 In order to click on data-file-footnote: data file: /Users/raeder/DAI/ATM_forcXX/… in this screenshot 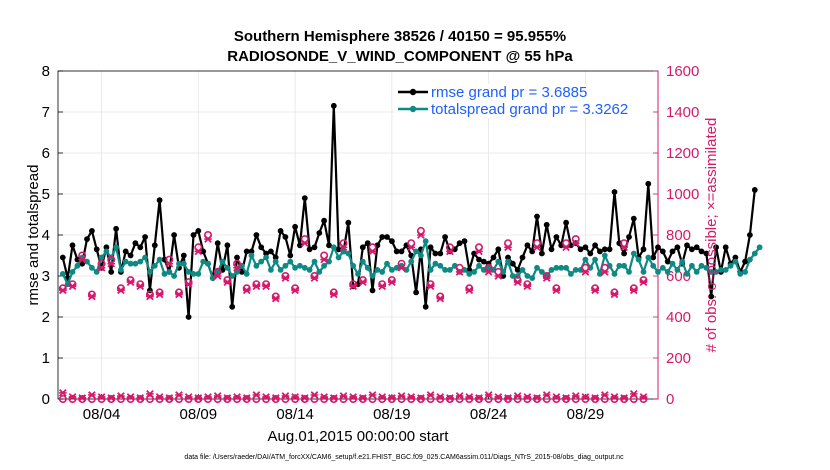, I will do `click(404, 457)`.